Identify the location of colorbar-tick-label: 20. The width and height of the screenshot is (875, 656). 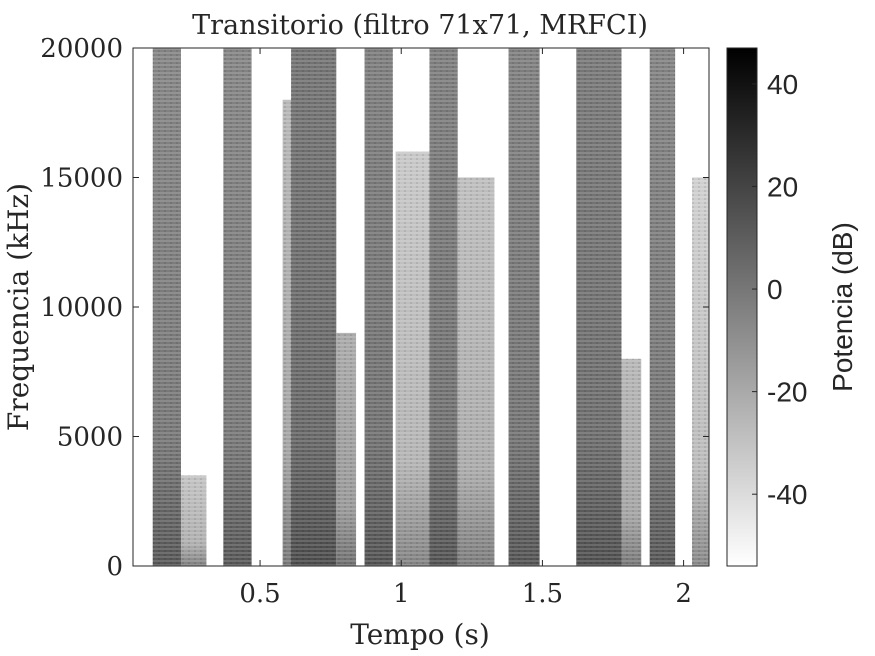
(782, 186).